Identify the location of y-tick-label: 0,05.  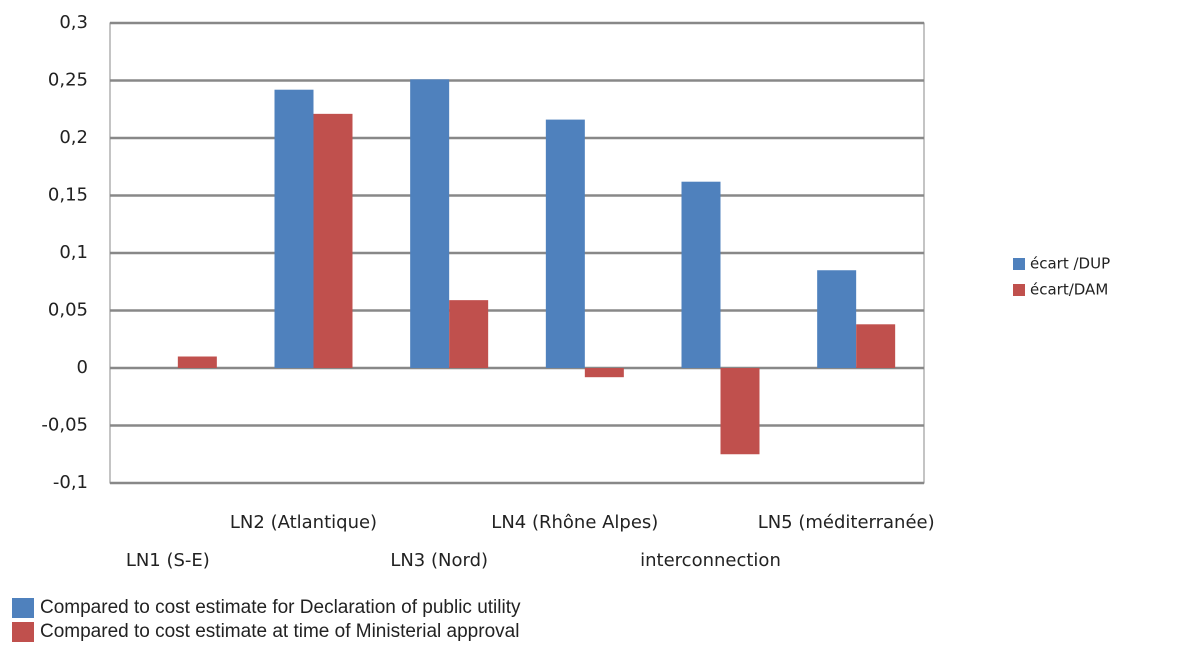
(68, 310).